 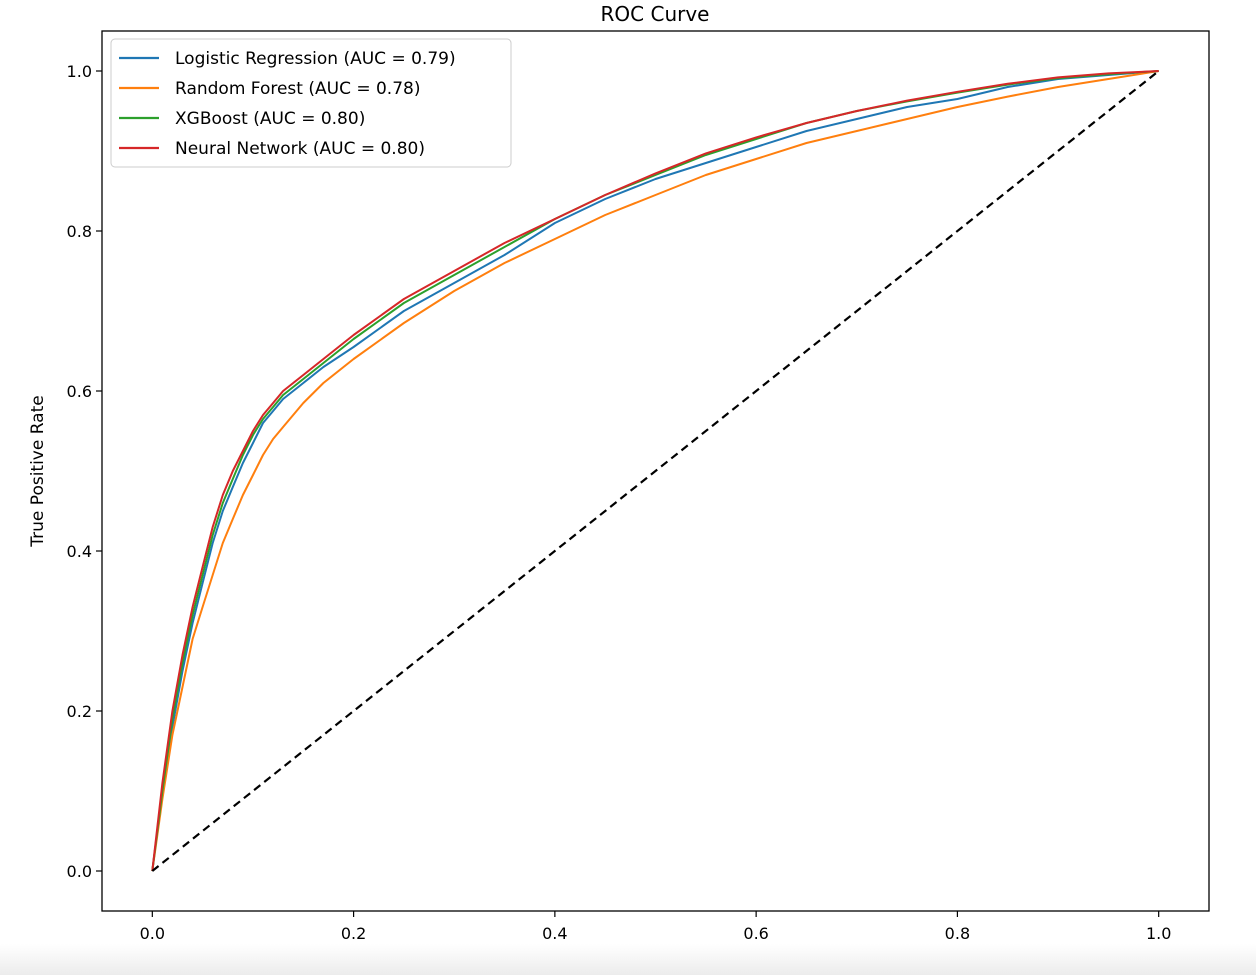 What do you see at coordinates (353, 933) in the screenshot?
I see `x-tick-label: 0.2` at bounding box center [353, 933].